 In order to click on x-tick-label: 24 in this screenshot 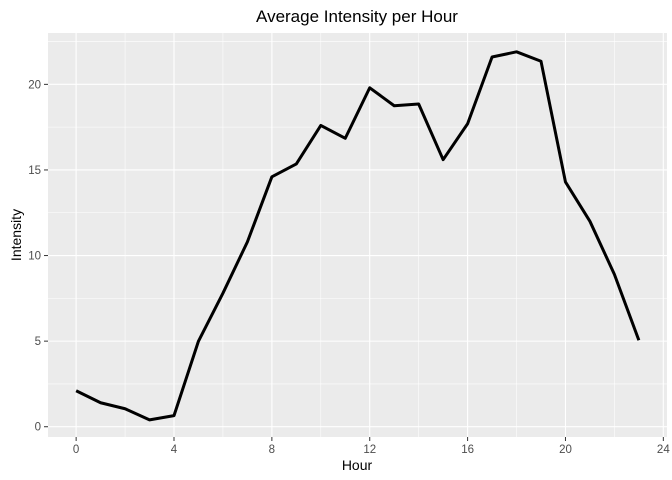, I will do `click(663, 450)`.